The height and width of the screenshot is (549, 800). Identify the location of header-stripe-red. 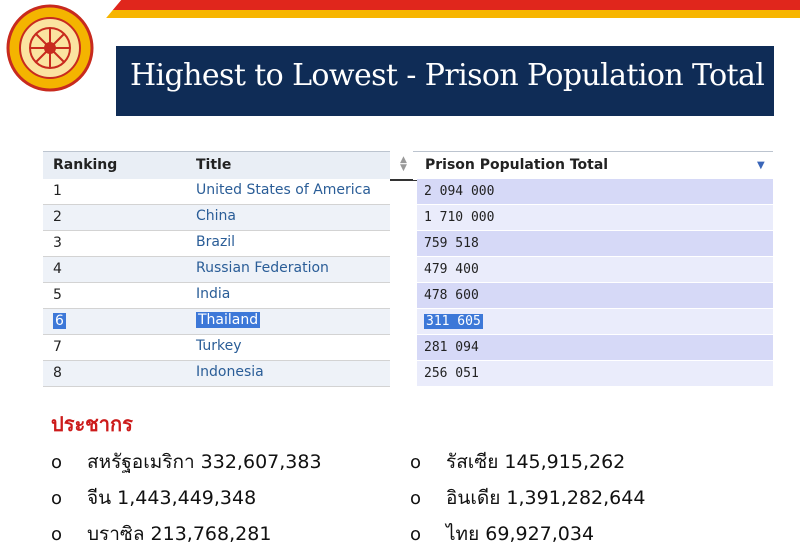
(442, 5).